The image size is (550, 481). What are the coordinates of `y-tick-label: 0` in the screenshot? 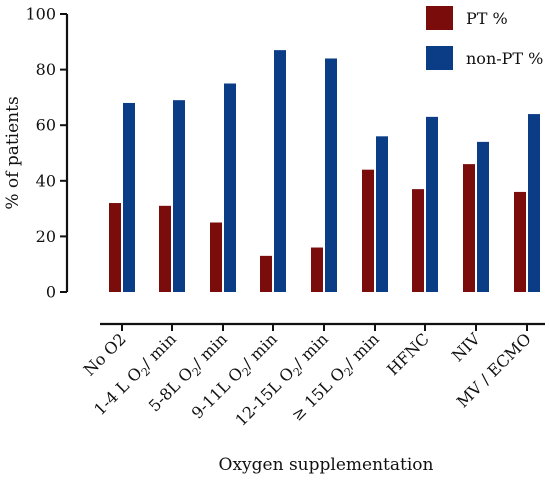 It's located at (51, 292).